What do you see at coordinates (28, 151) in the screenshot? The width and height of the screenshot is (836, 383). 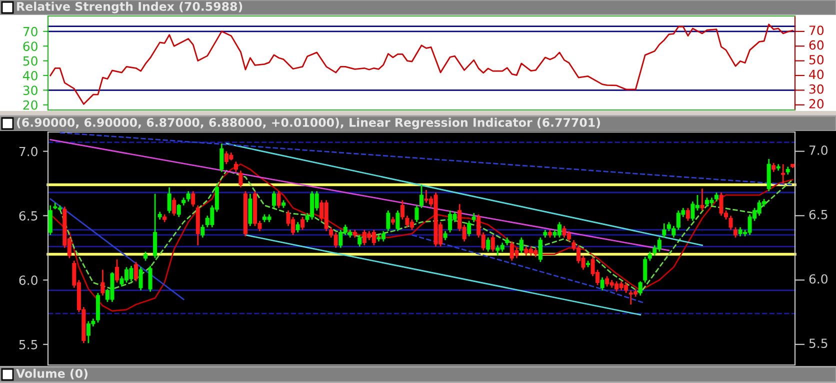 I see `y-tick-label: 7.0` at bounding box center [28, 151].